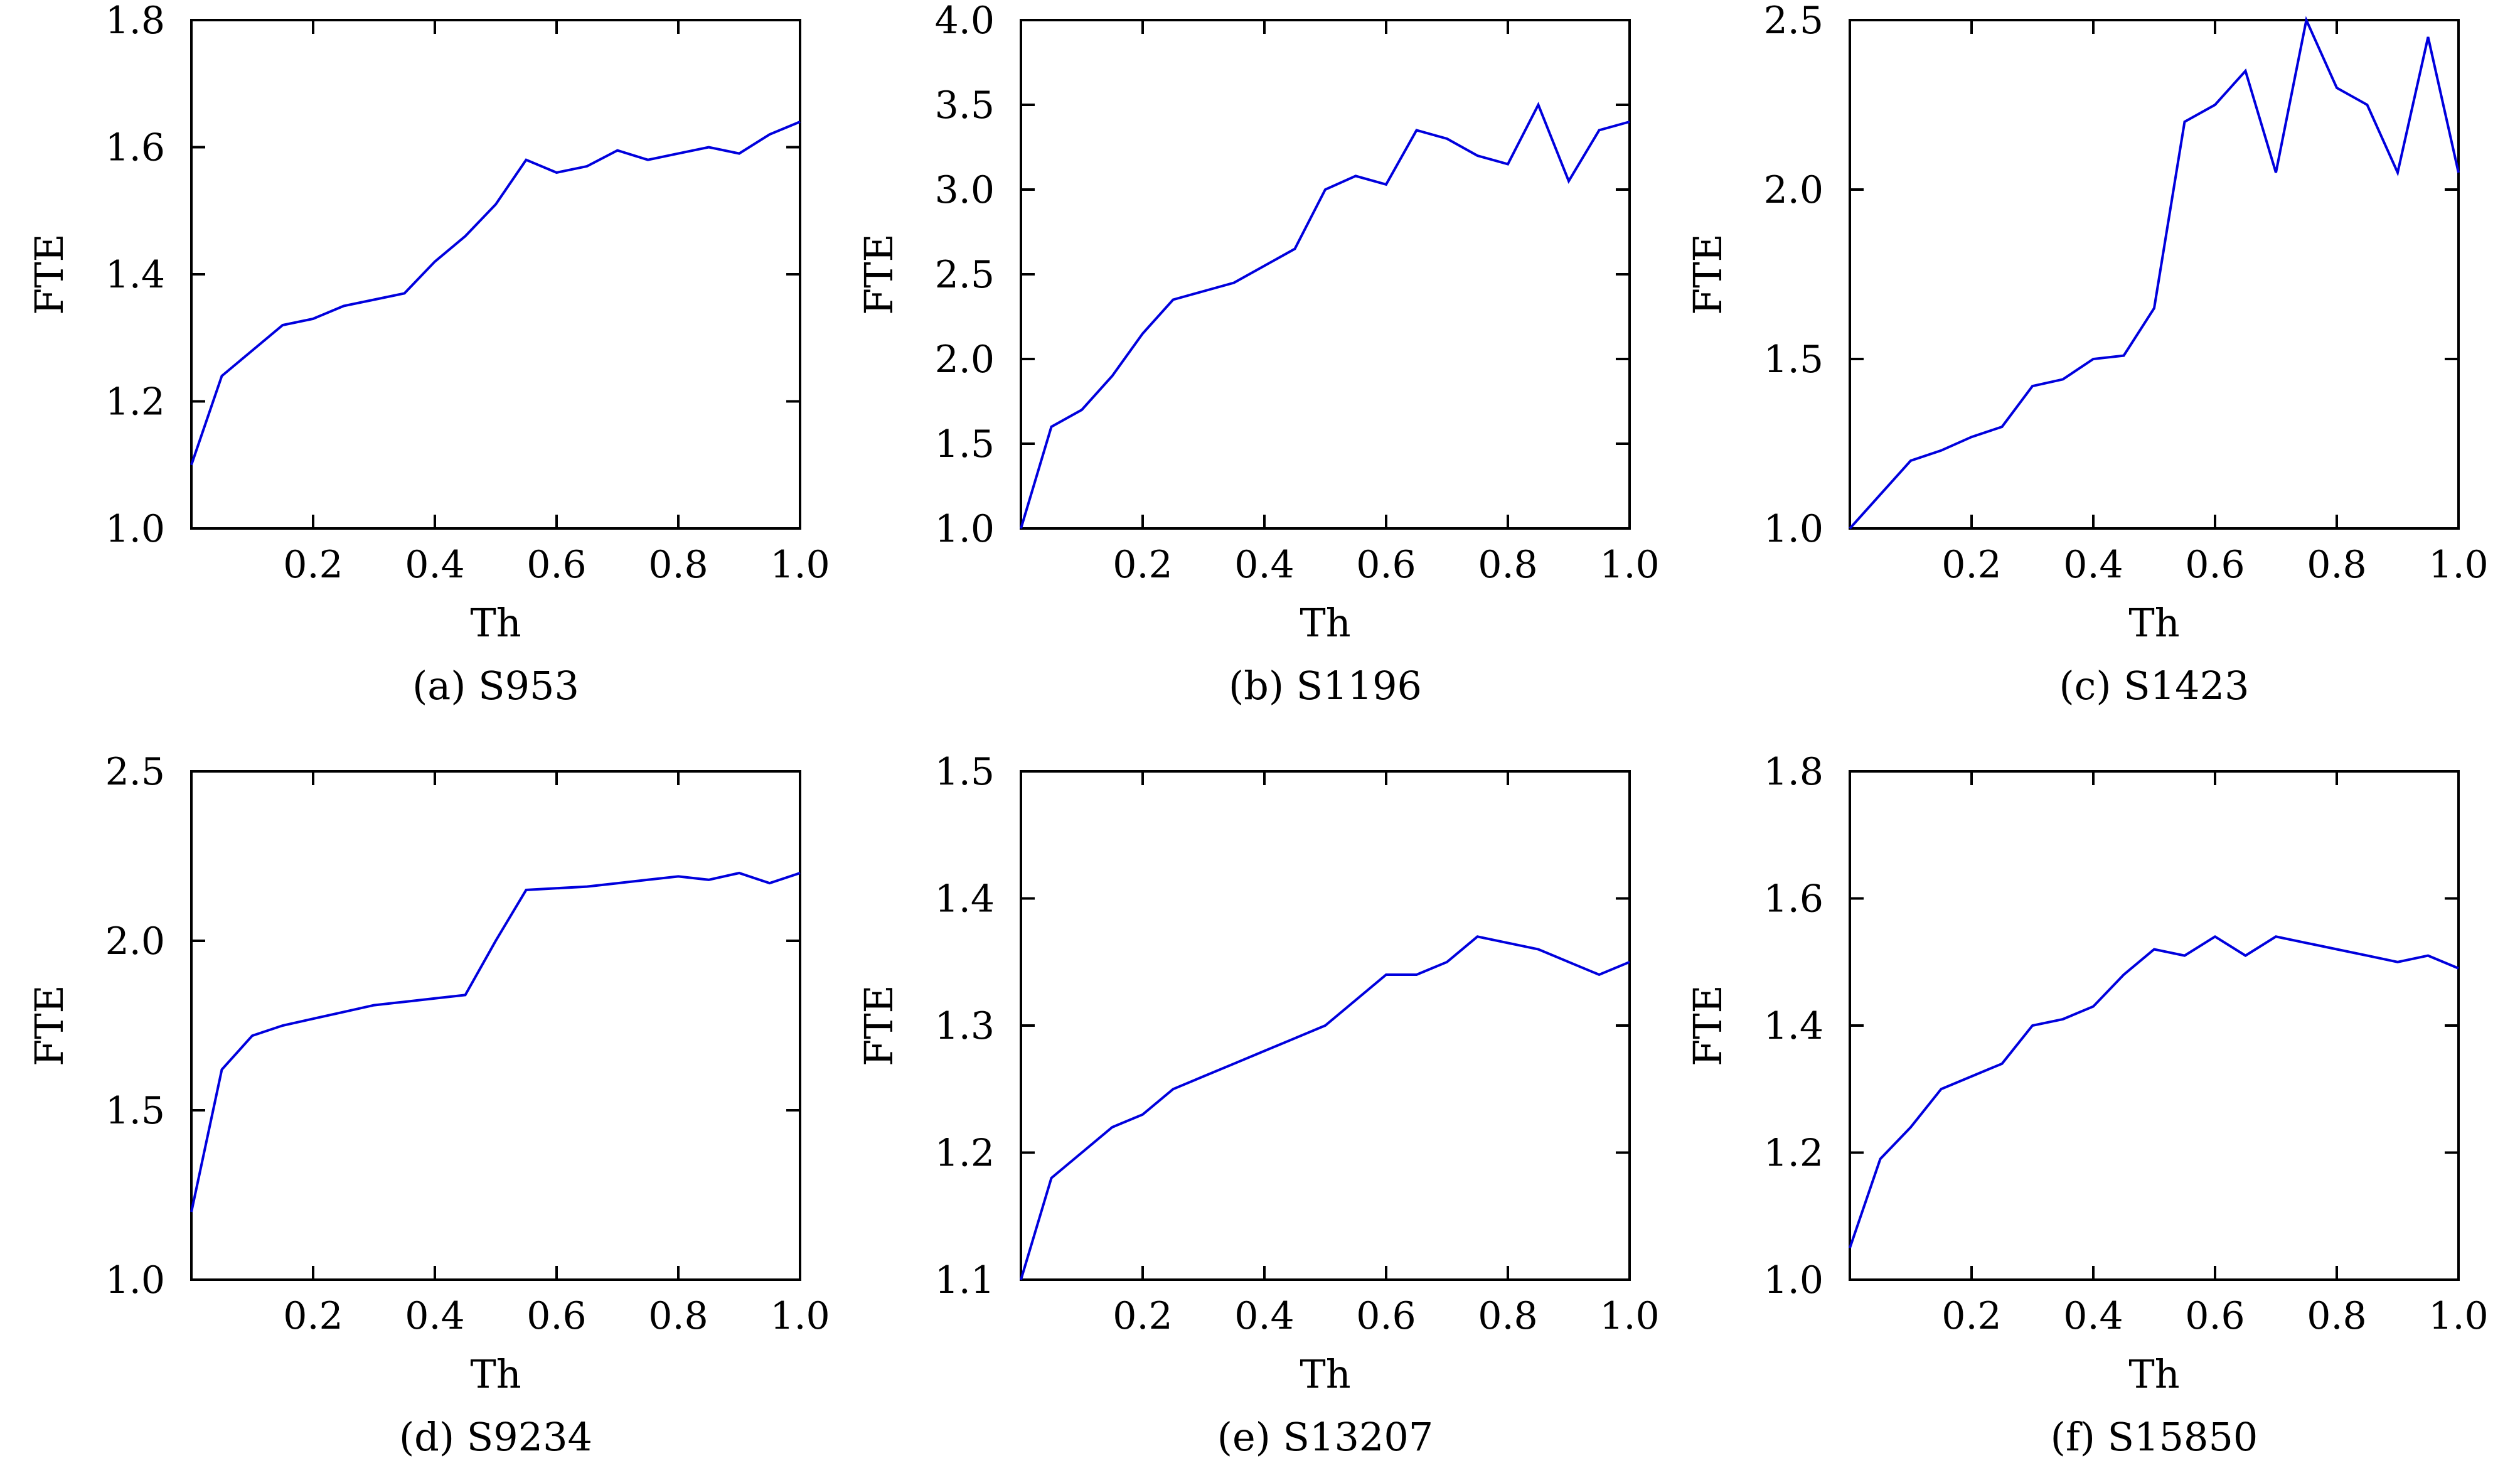 The height and width of the screenshot is (1468, 2520). I want to click on subfigure-caption: (e) S13207, so click(1325, 1437).